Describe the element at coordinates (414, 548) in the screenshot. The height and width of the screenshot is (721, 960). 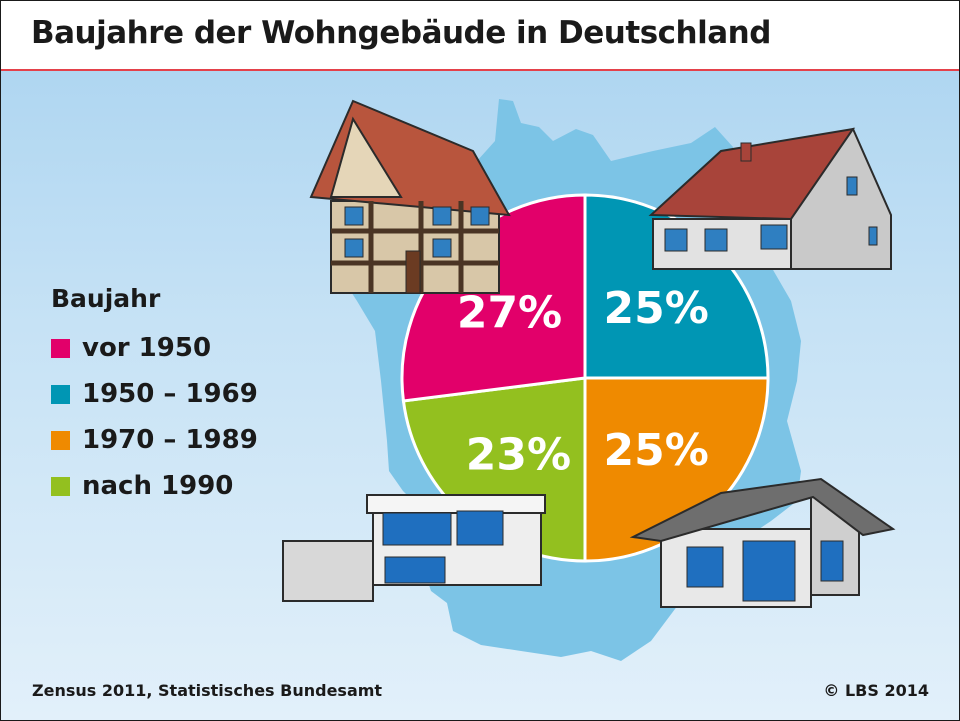
I see `modern-house-illustration` at that location.